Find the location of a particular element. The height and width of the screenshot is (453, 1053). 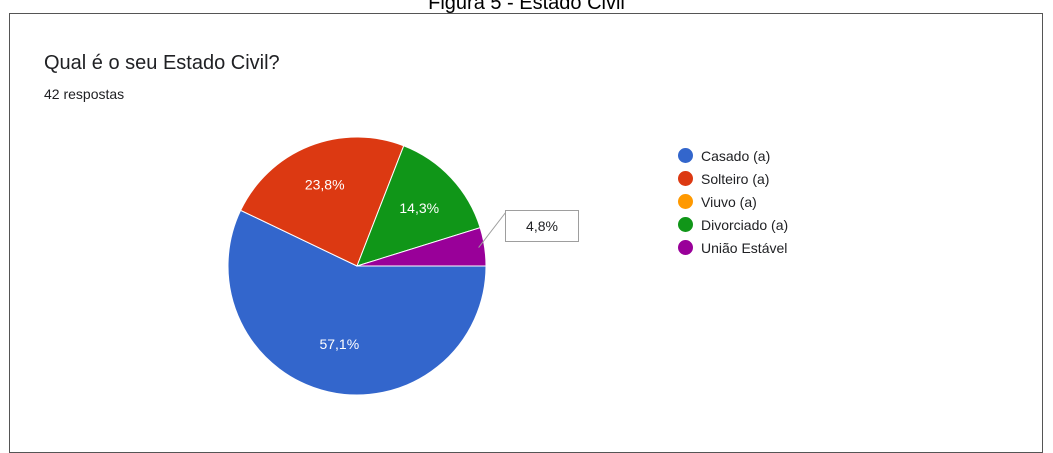

legend-item-uniao-estavel: União Estável is located at coordinates (733, 247).